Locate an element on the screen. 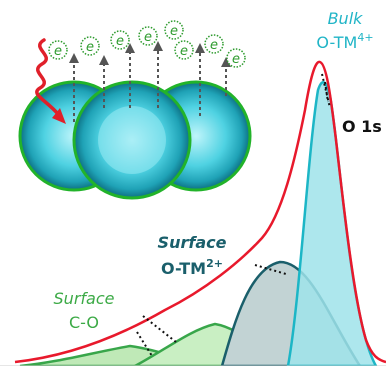  surface-co-title: Surface is located at coordinates (84, 298).